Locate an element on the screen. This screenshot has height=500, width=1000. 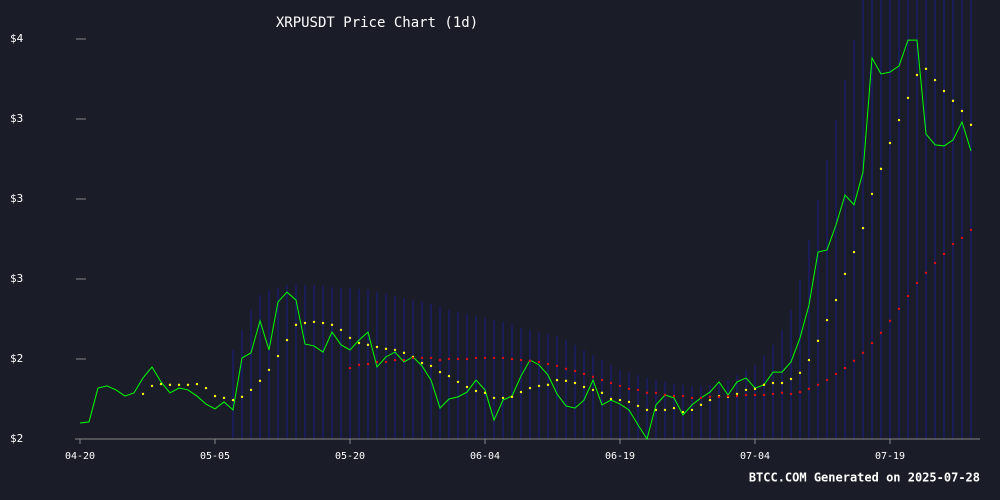
chart-title: XRPUSDT Price Chart (1d) is located at coordinates (377, 23).